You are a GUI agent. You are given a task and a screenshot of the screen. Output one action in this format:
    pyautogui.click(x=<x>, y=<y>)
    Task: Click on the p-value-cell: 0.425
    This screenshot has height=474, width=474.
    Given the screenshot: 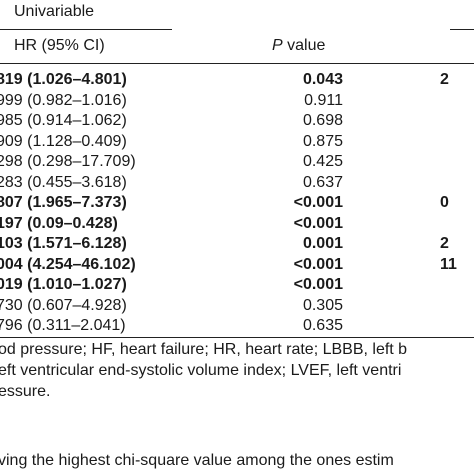 What is the action you would take?
    pyautogui.click(x=322, y=161)
    